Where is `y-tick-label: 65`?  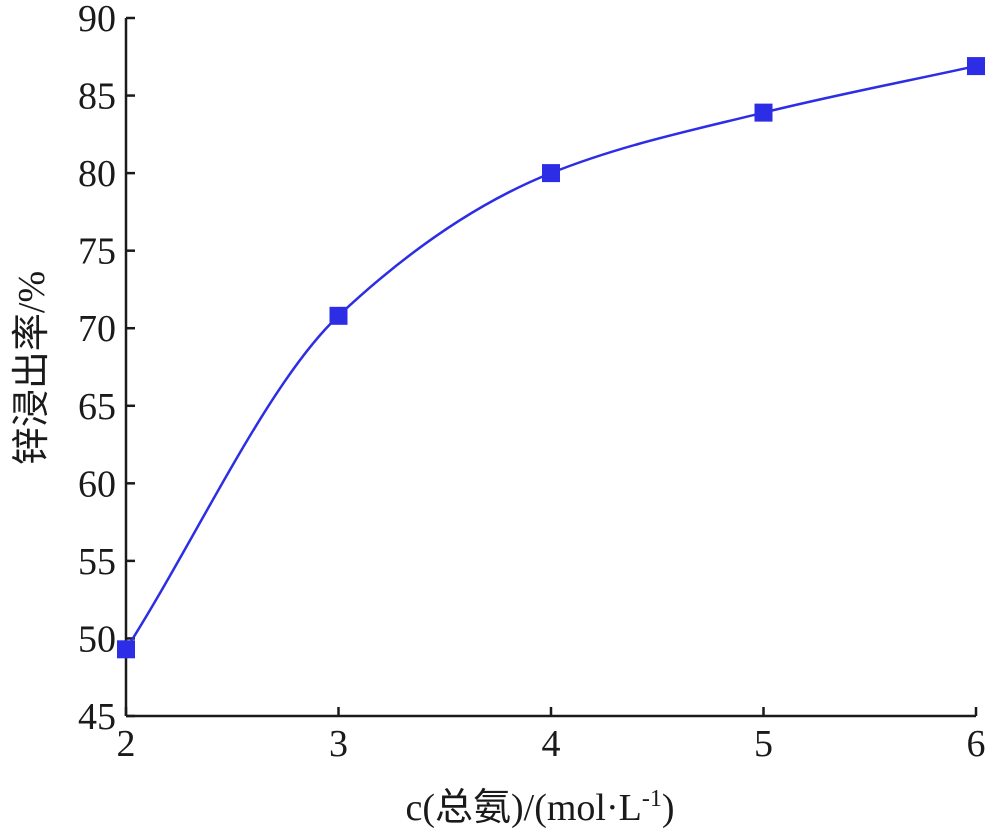 y-tick-label: 65 is located at coordinates (97, 407).